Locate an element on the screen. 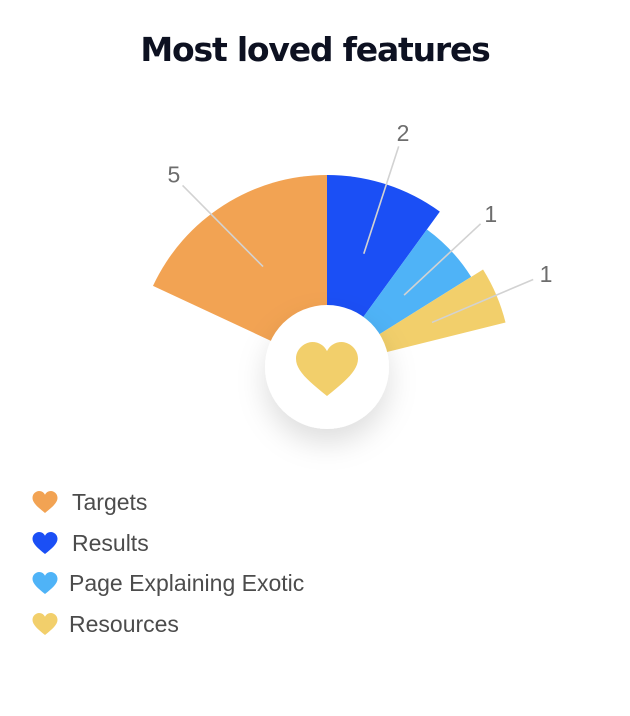  legend-label: Resources is located at coordinates (124, 623).